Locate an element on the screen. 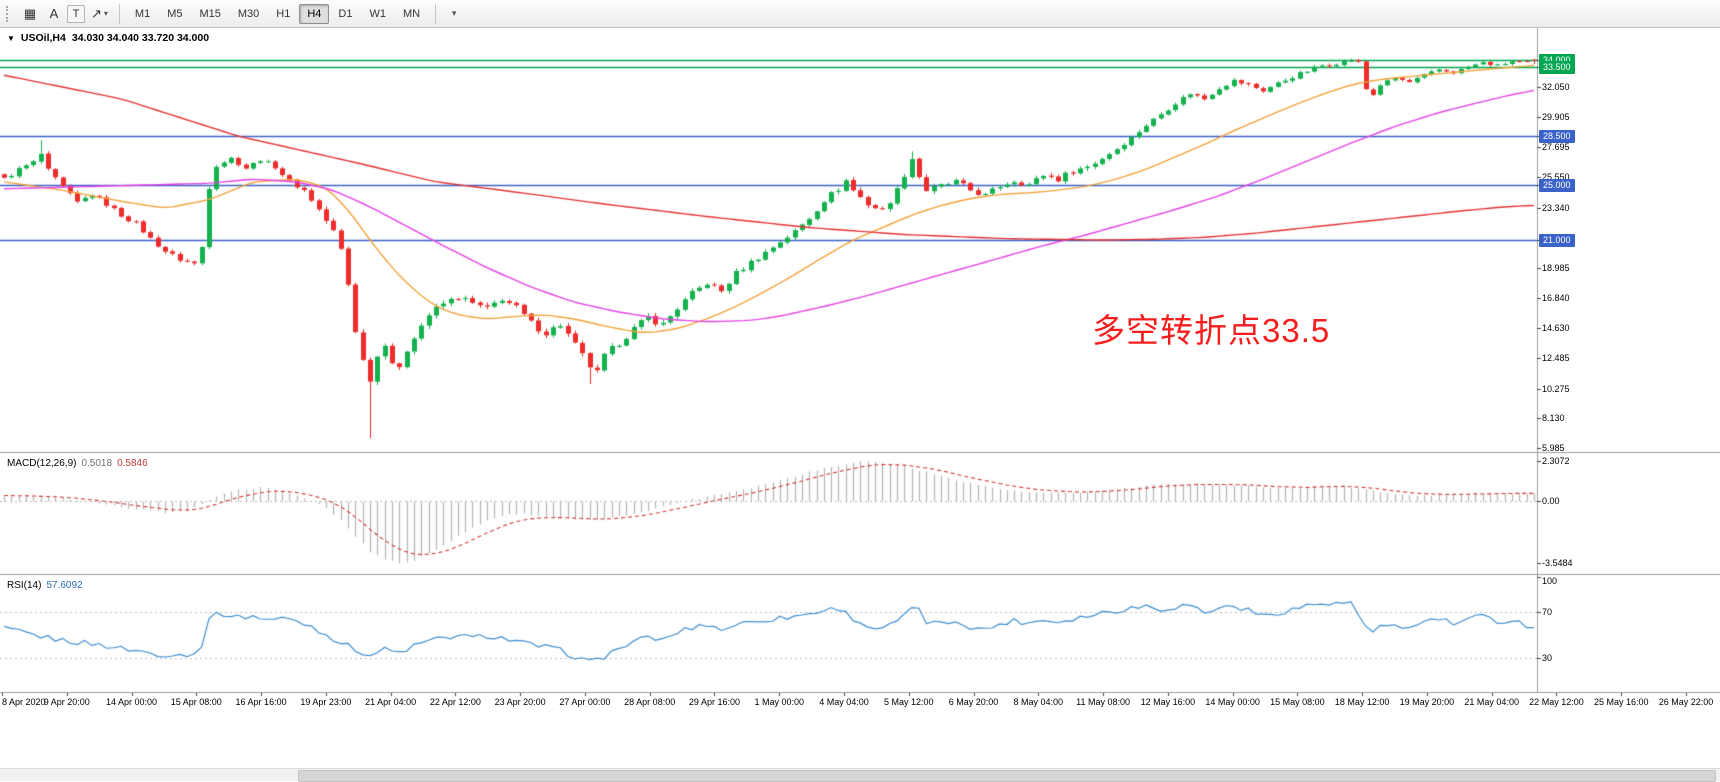  horizontal-scrollbar is located at coordinates (860, 775).